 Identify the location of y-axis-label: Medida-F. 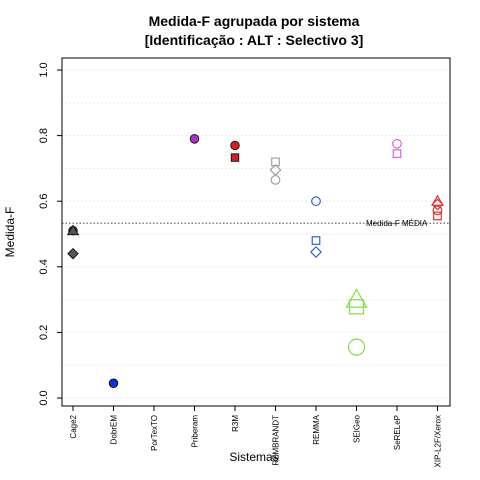
(10, 232).